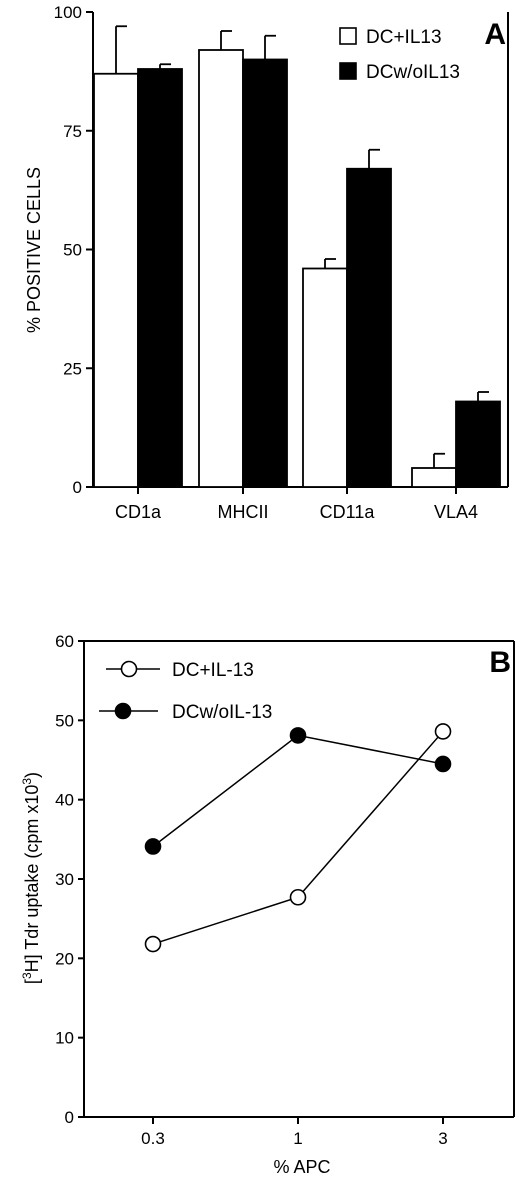 The image size is (520, 1186). Describe the element at coordinates (153, 1138) in the screenshot. I see `x-tick-label-b: 0.3` at that location.